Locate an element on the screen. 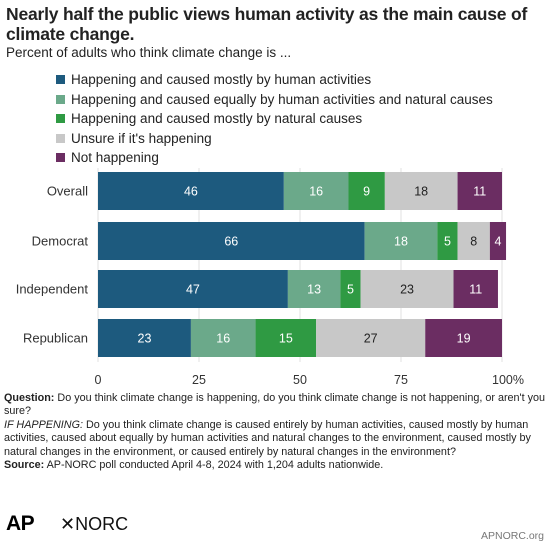 The width and height of the screenshot is (550, 550). category-label: Democrat is located at coordinates (60, 241).